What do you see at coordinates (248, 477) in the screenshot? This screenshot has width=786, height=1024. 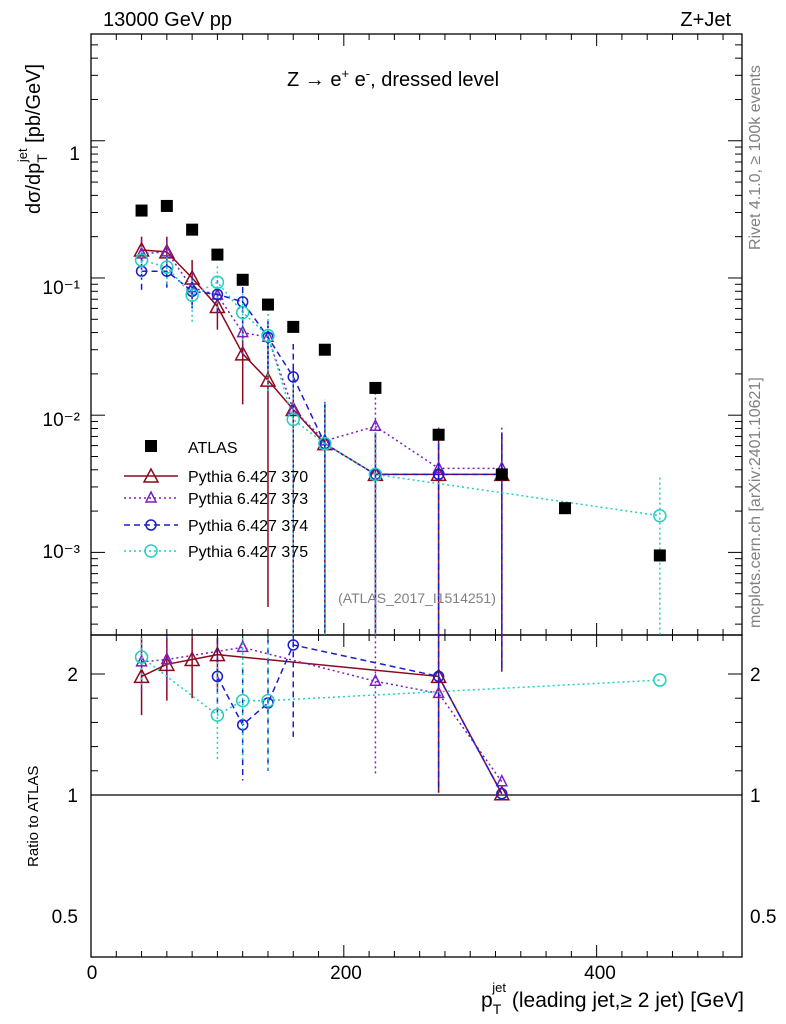 I see `legend-label-370: Pythia 6.427 370` at bounding box center [248, 477].